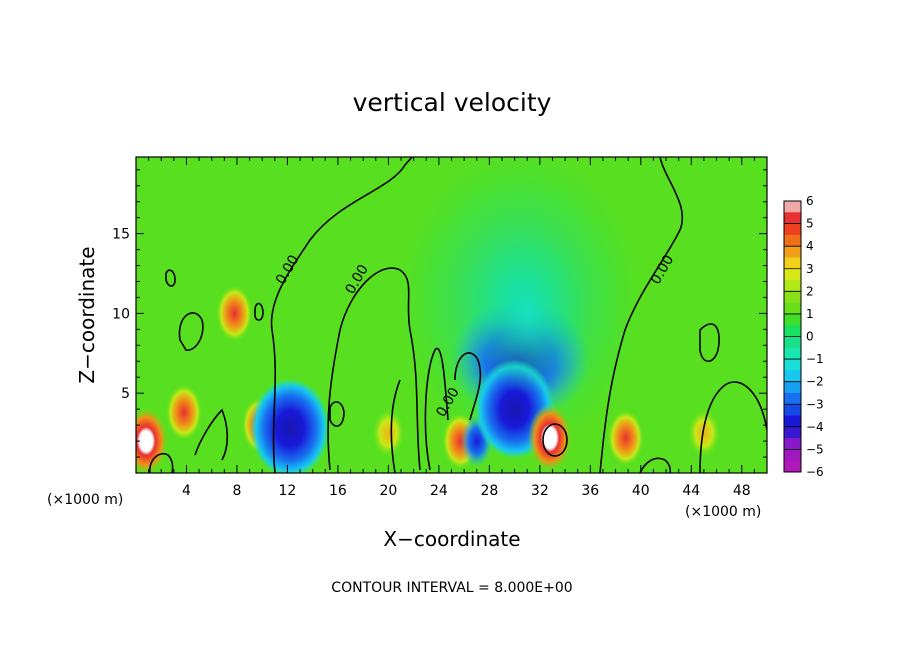  Describe the element at coordinates (121, 314) in the screenshot. I see `y-tick-label: 10` at that location.